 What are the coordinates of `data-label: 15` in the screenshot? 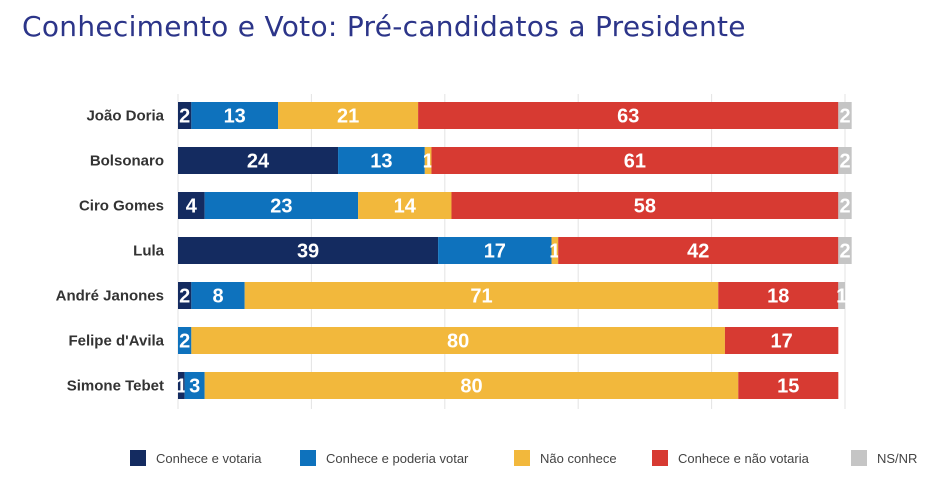 It's located at (788, 387).